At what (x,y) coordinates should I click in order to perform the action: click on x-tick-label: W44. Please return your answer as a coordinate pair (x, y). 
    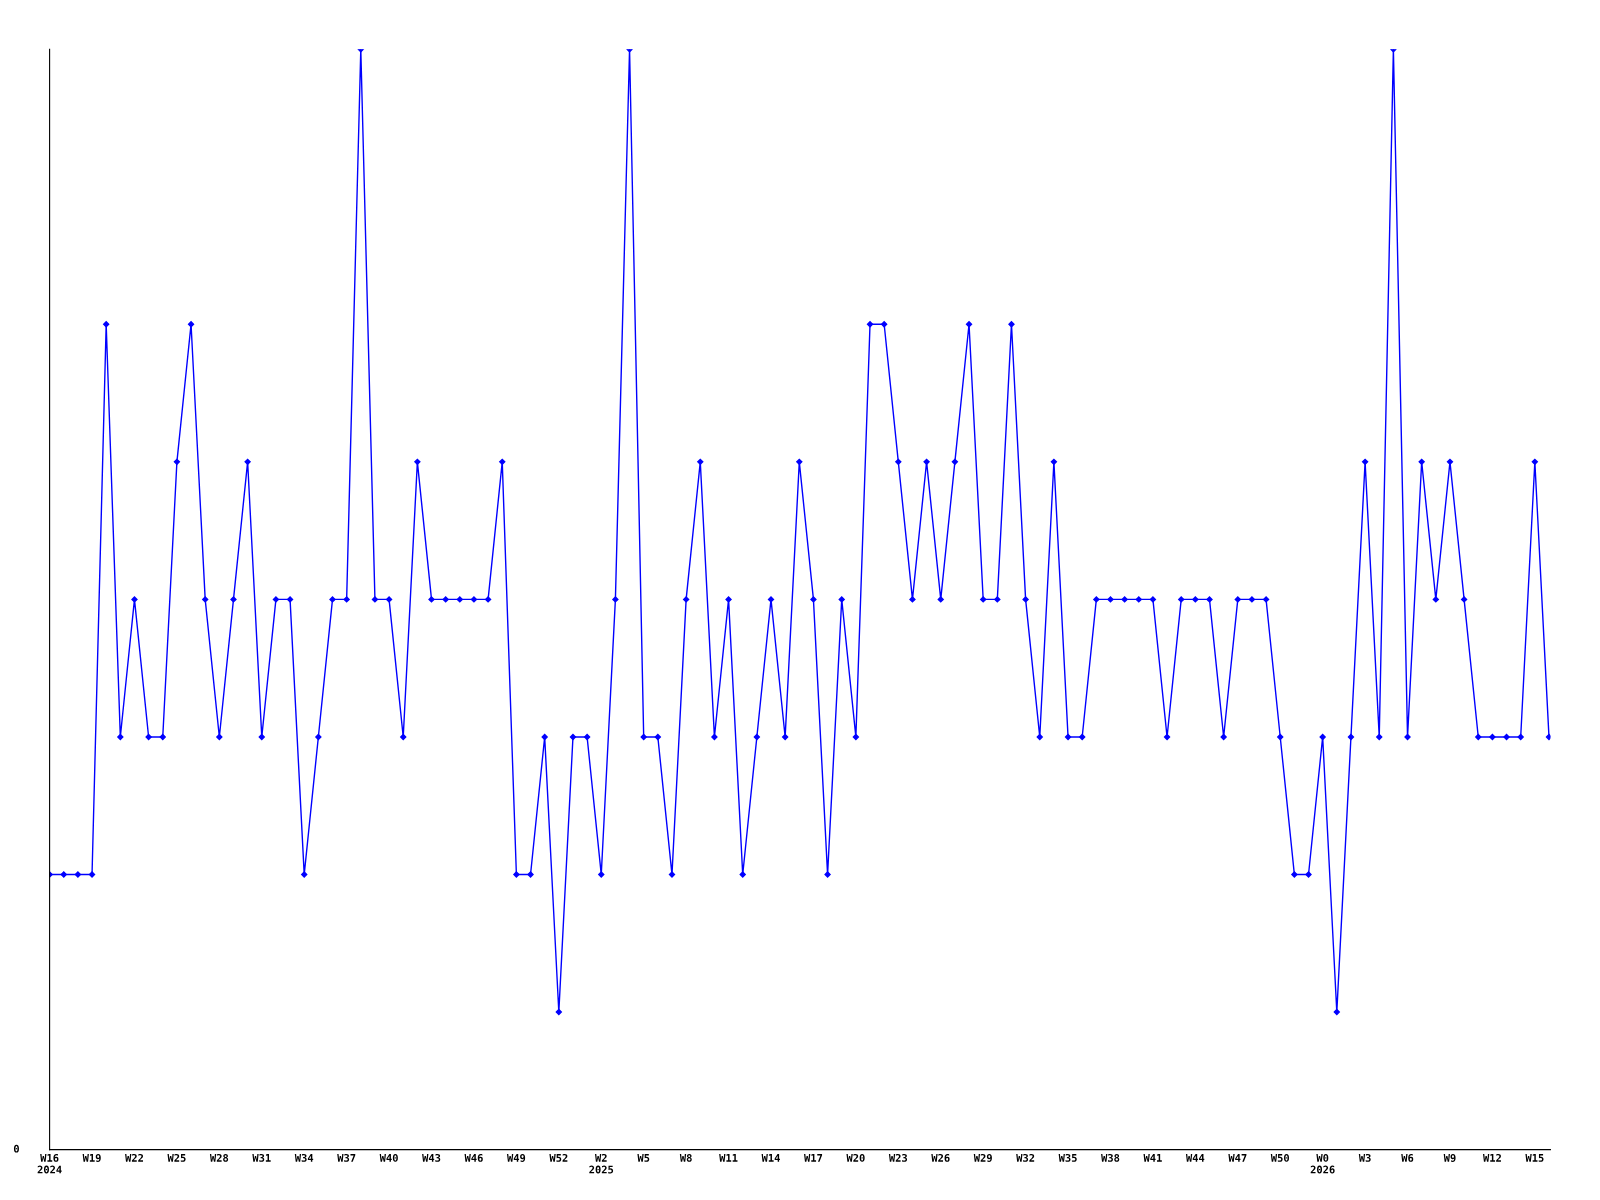
    Looking at the image, I should click on (1195, 1158).